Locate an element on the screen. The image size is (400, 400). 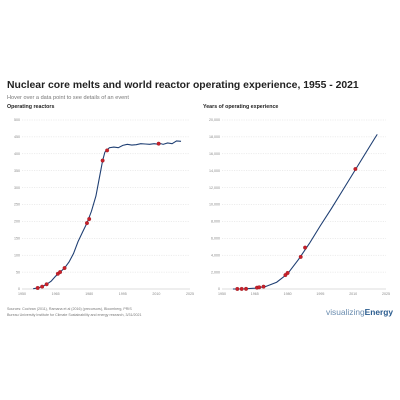
left-y-tick-label: 50 is located at coordinates (18, 272).